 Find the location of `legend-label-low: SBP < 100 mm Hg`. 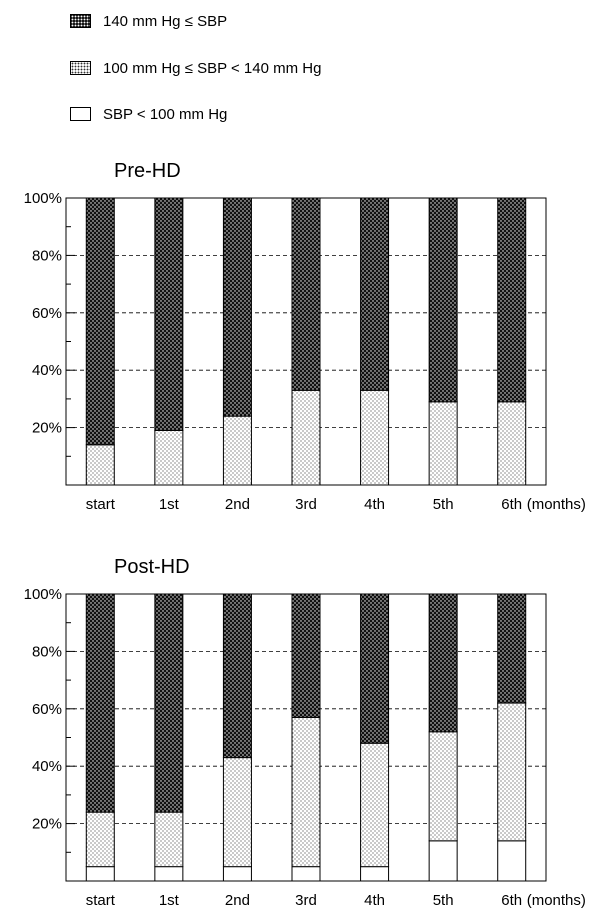

legend-label-low: SBP < 100 mm Hg is located at coordinates (165, 114).